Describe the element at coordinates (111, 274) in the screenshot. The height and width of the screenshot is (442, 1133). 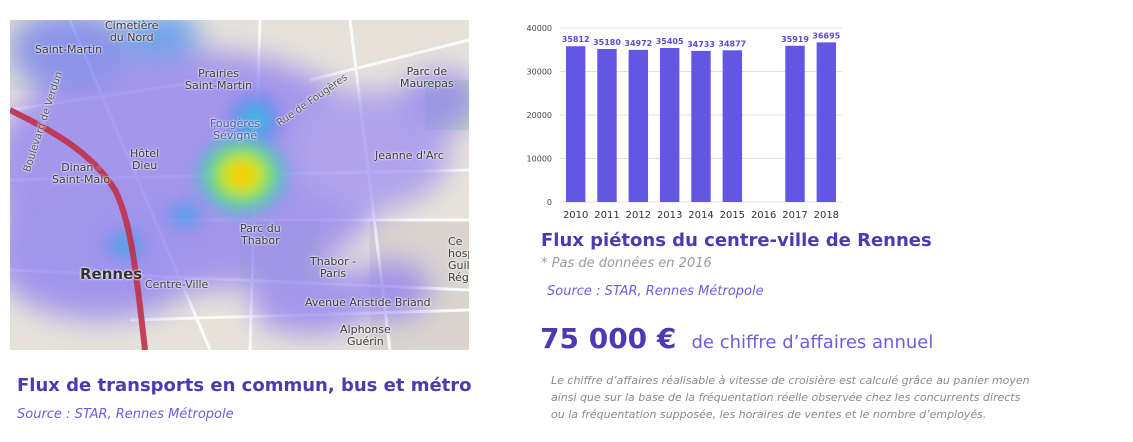
I see `map-label-rennes: Rennes` at that location.